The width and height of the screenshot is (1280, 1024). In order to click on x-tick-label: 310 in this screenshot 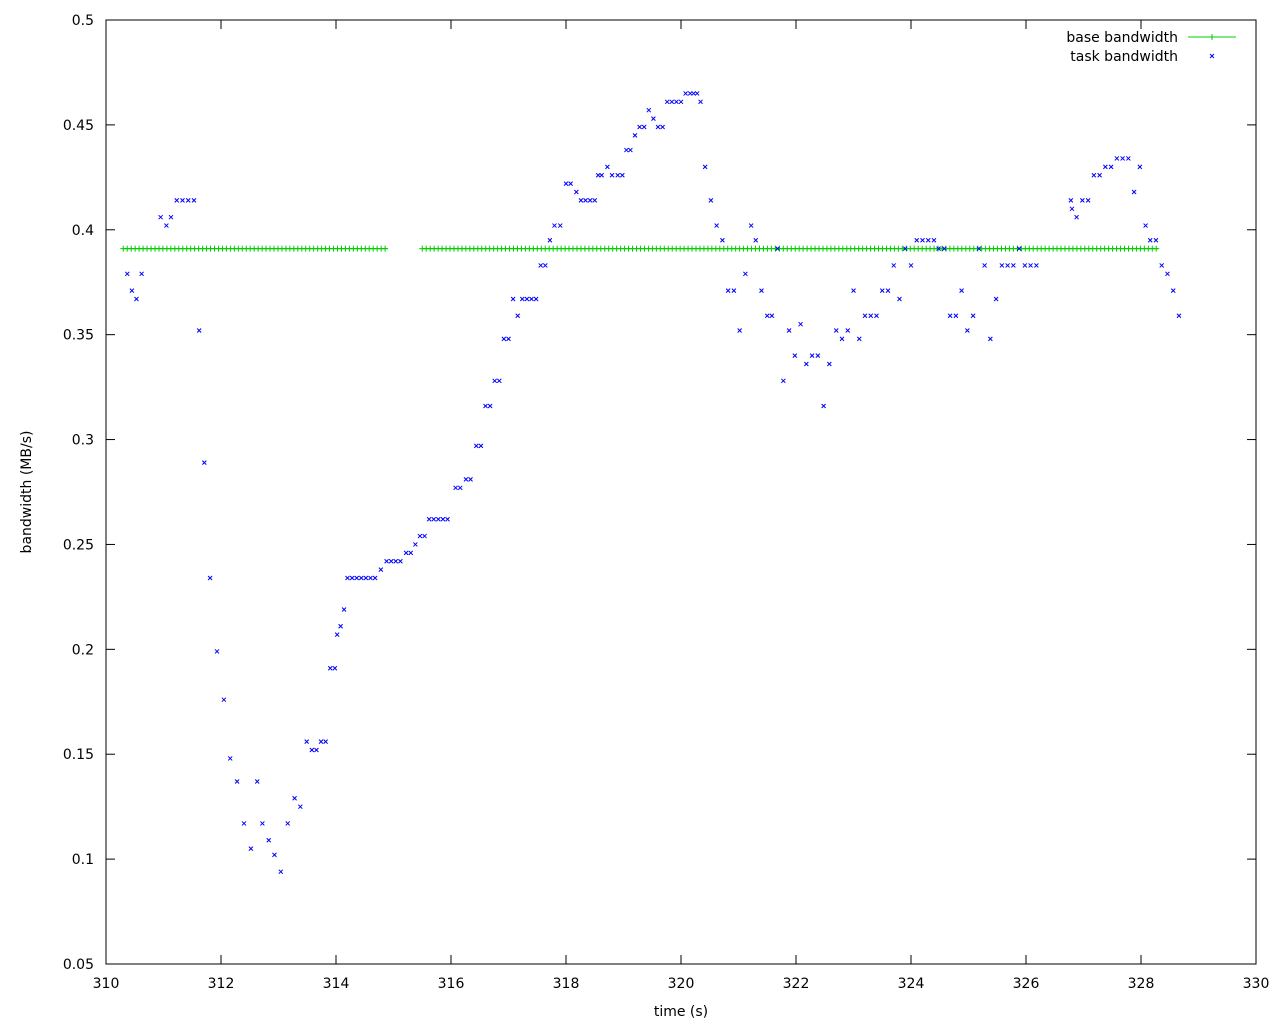, I will do `click(106, 984)`.